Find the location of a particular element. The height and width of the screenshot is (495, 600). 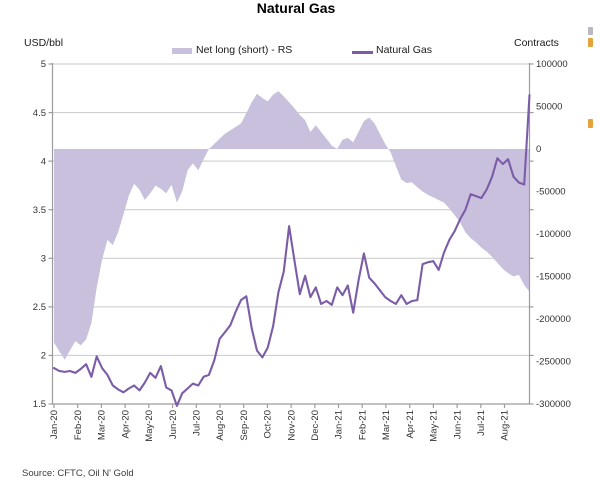

x-axis-tick-label: Jul-21 is located at coordinates (481, 423).